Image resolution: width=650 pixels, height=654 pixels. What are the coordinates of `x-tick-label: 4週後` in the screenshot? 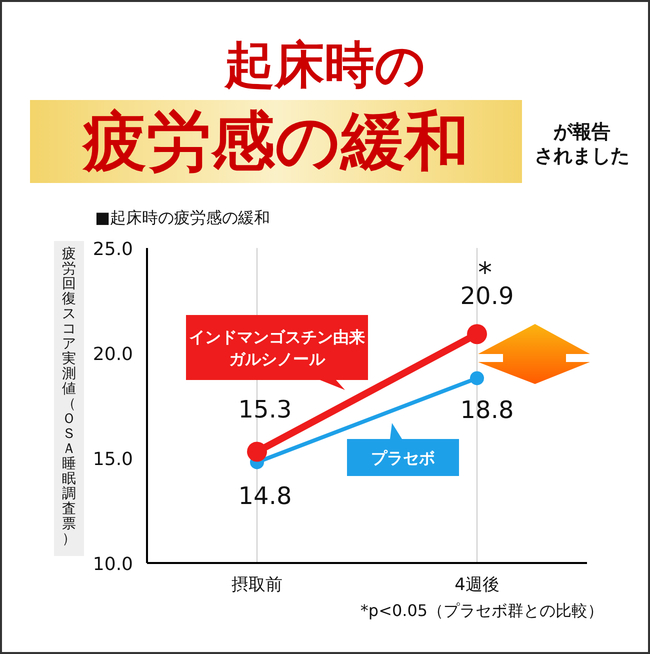 It's located at (477, 585).